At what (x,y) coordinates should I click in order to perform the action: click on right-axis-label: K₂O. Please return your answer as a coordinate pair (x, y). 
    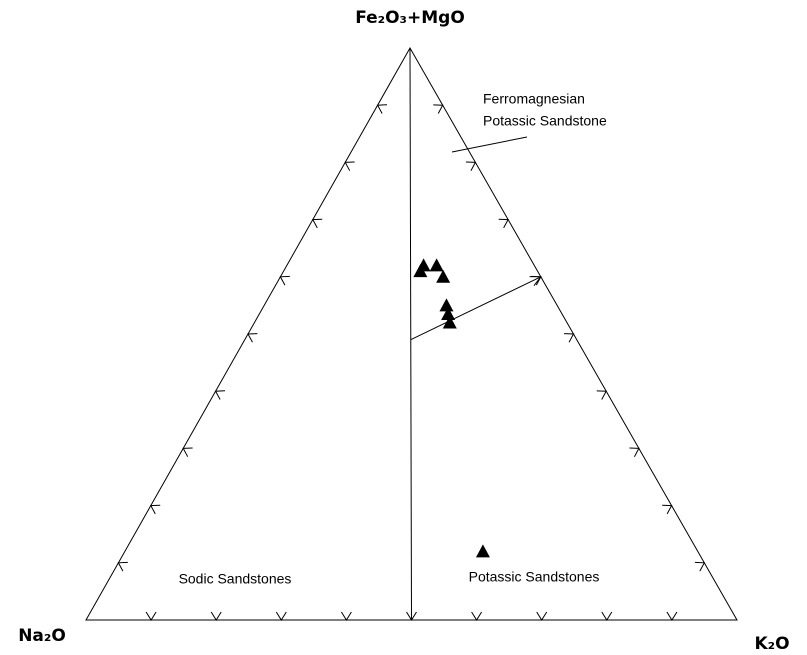
    Looking at the image, I should click on (771, 644).